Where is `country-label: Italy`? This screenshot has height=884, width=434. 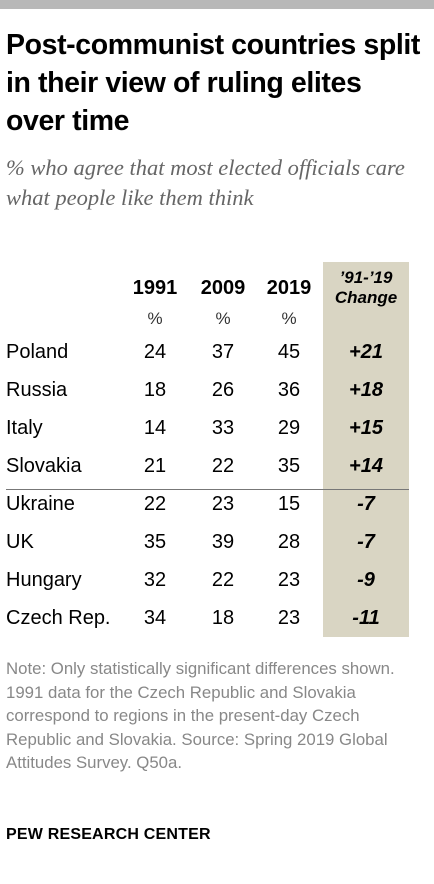
country-label: Italy is located at coordinates (24, 428).